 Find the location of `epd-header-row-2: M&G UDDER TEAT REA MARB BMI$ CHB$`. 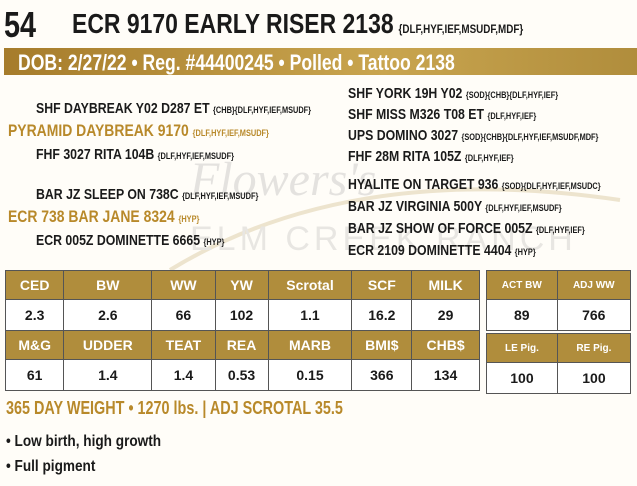

epd-header-row-2: M&G UDDER TEAT REA MARB BMI$ CHB$ is located at coordinates (242, 345).